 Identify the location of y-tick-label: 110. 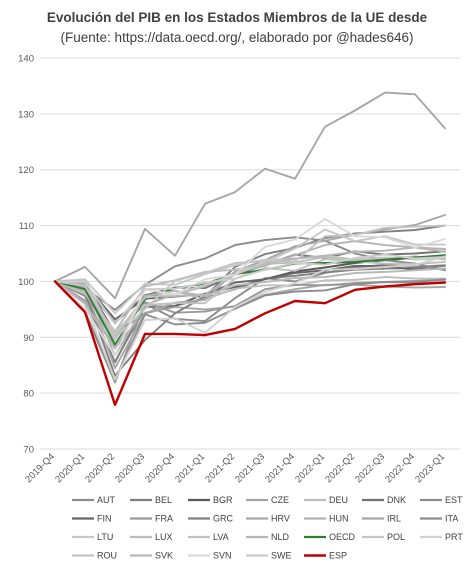
(26, 226).